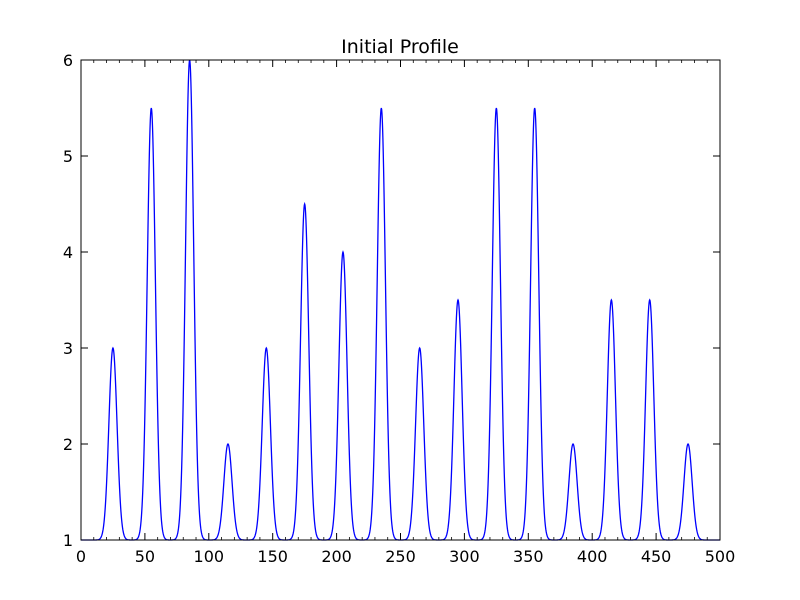  I want to click on x-tick-label: 300, so click(464, 556).